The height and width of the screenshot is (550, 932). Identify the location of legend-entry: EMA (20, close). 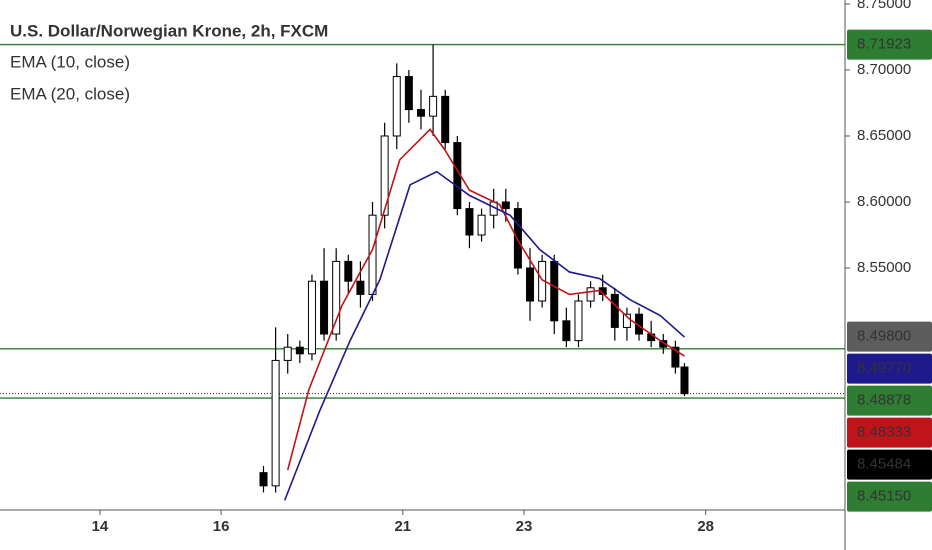
(70, 93).